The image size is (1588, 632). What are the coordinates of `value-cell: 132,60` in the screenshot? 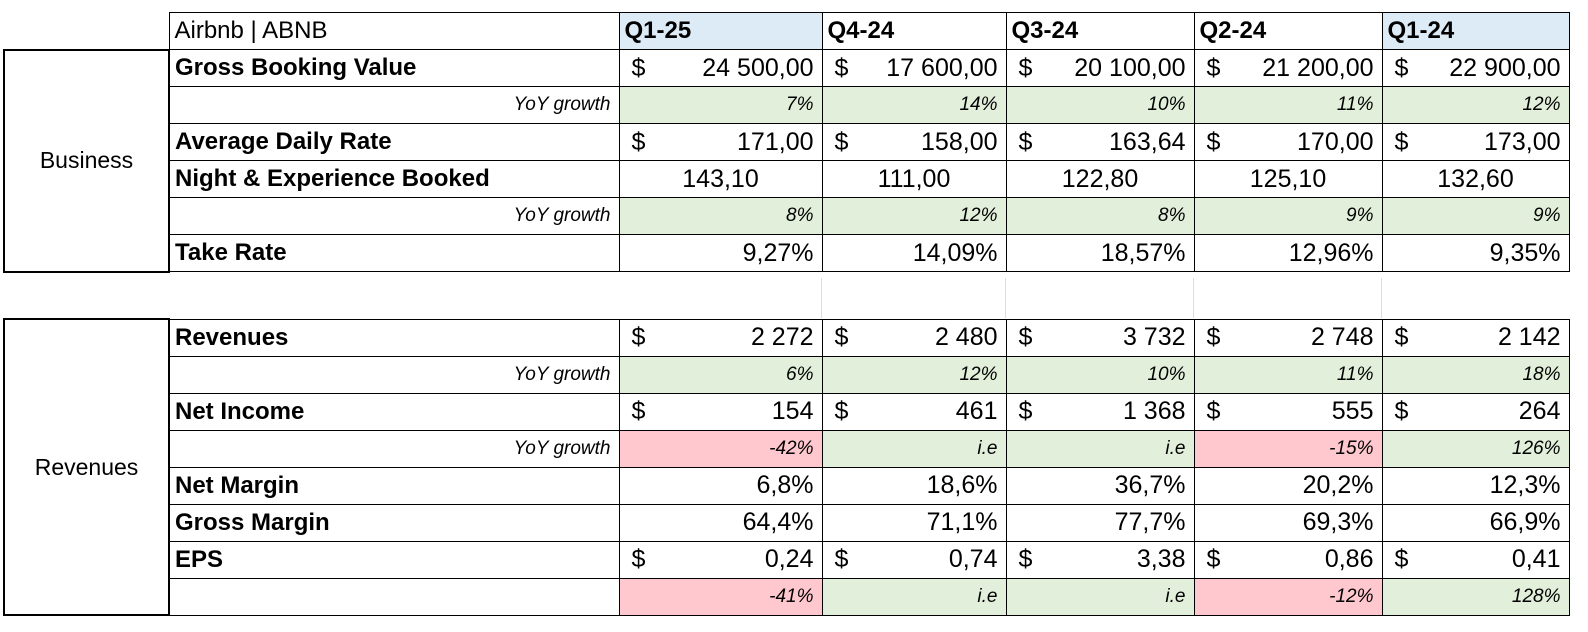 It's located at (1475, 179).